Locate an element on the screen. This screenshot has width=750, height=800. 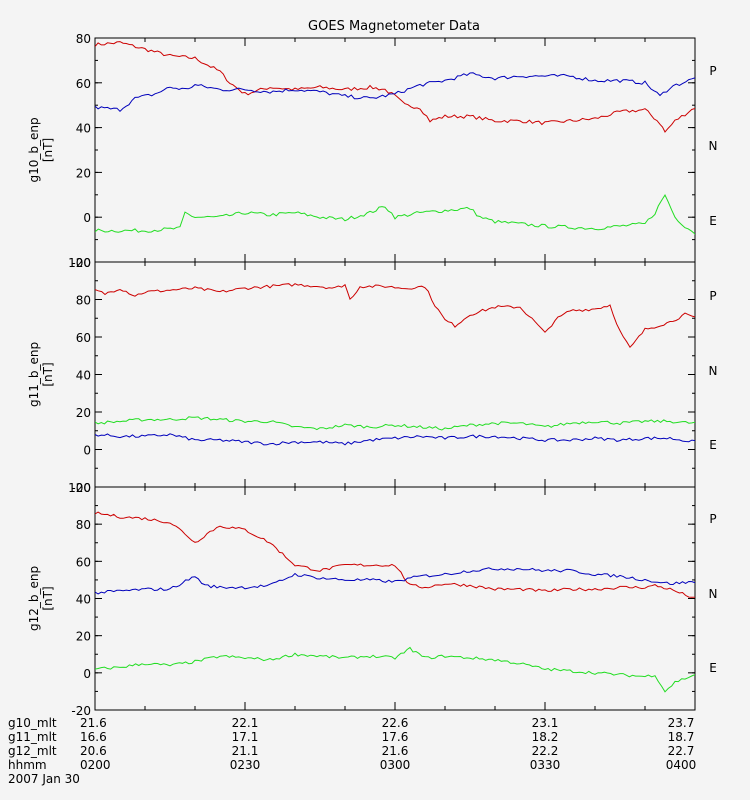
x-row-value: 18.7 is located at coordinates (681, 737).